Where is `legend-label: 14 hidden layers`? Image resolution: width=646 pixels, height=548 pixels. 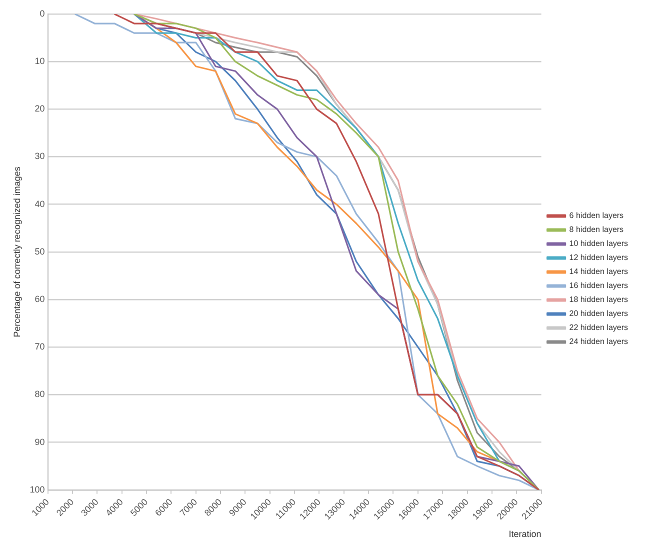 legend-label: 14 hidden layers is located at coordinates (598, 271).